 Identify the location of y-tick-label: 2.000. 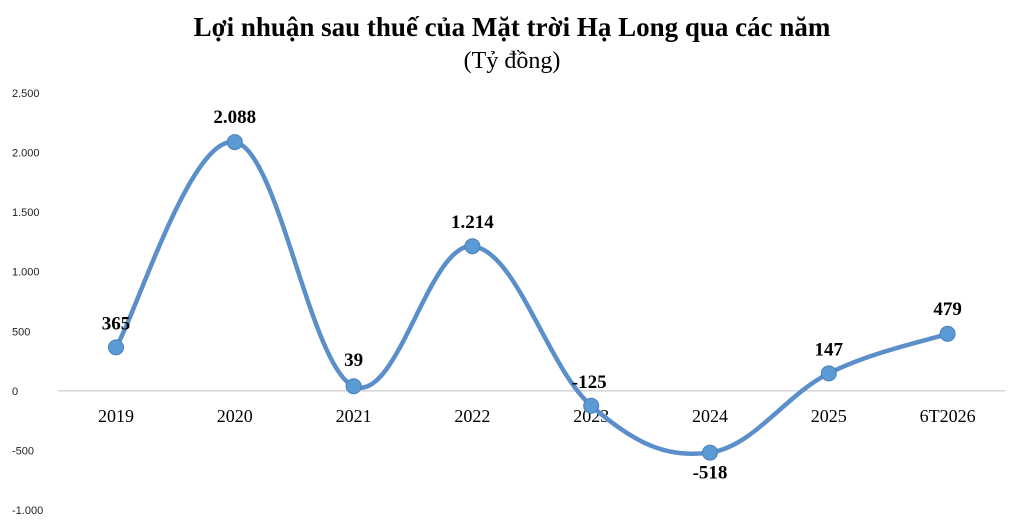
(26, 154).